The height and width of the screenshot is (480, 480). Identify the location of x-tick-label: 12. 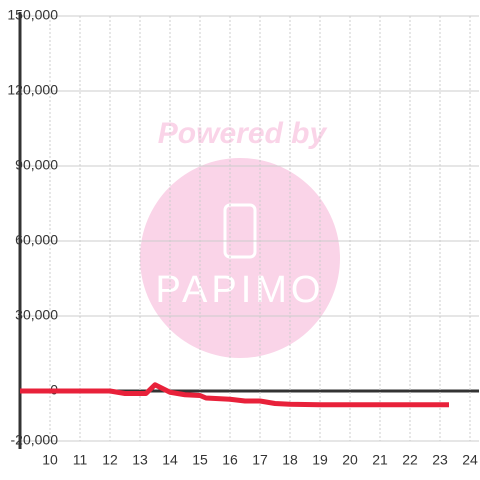
(110, 460).